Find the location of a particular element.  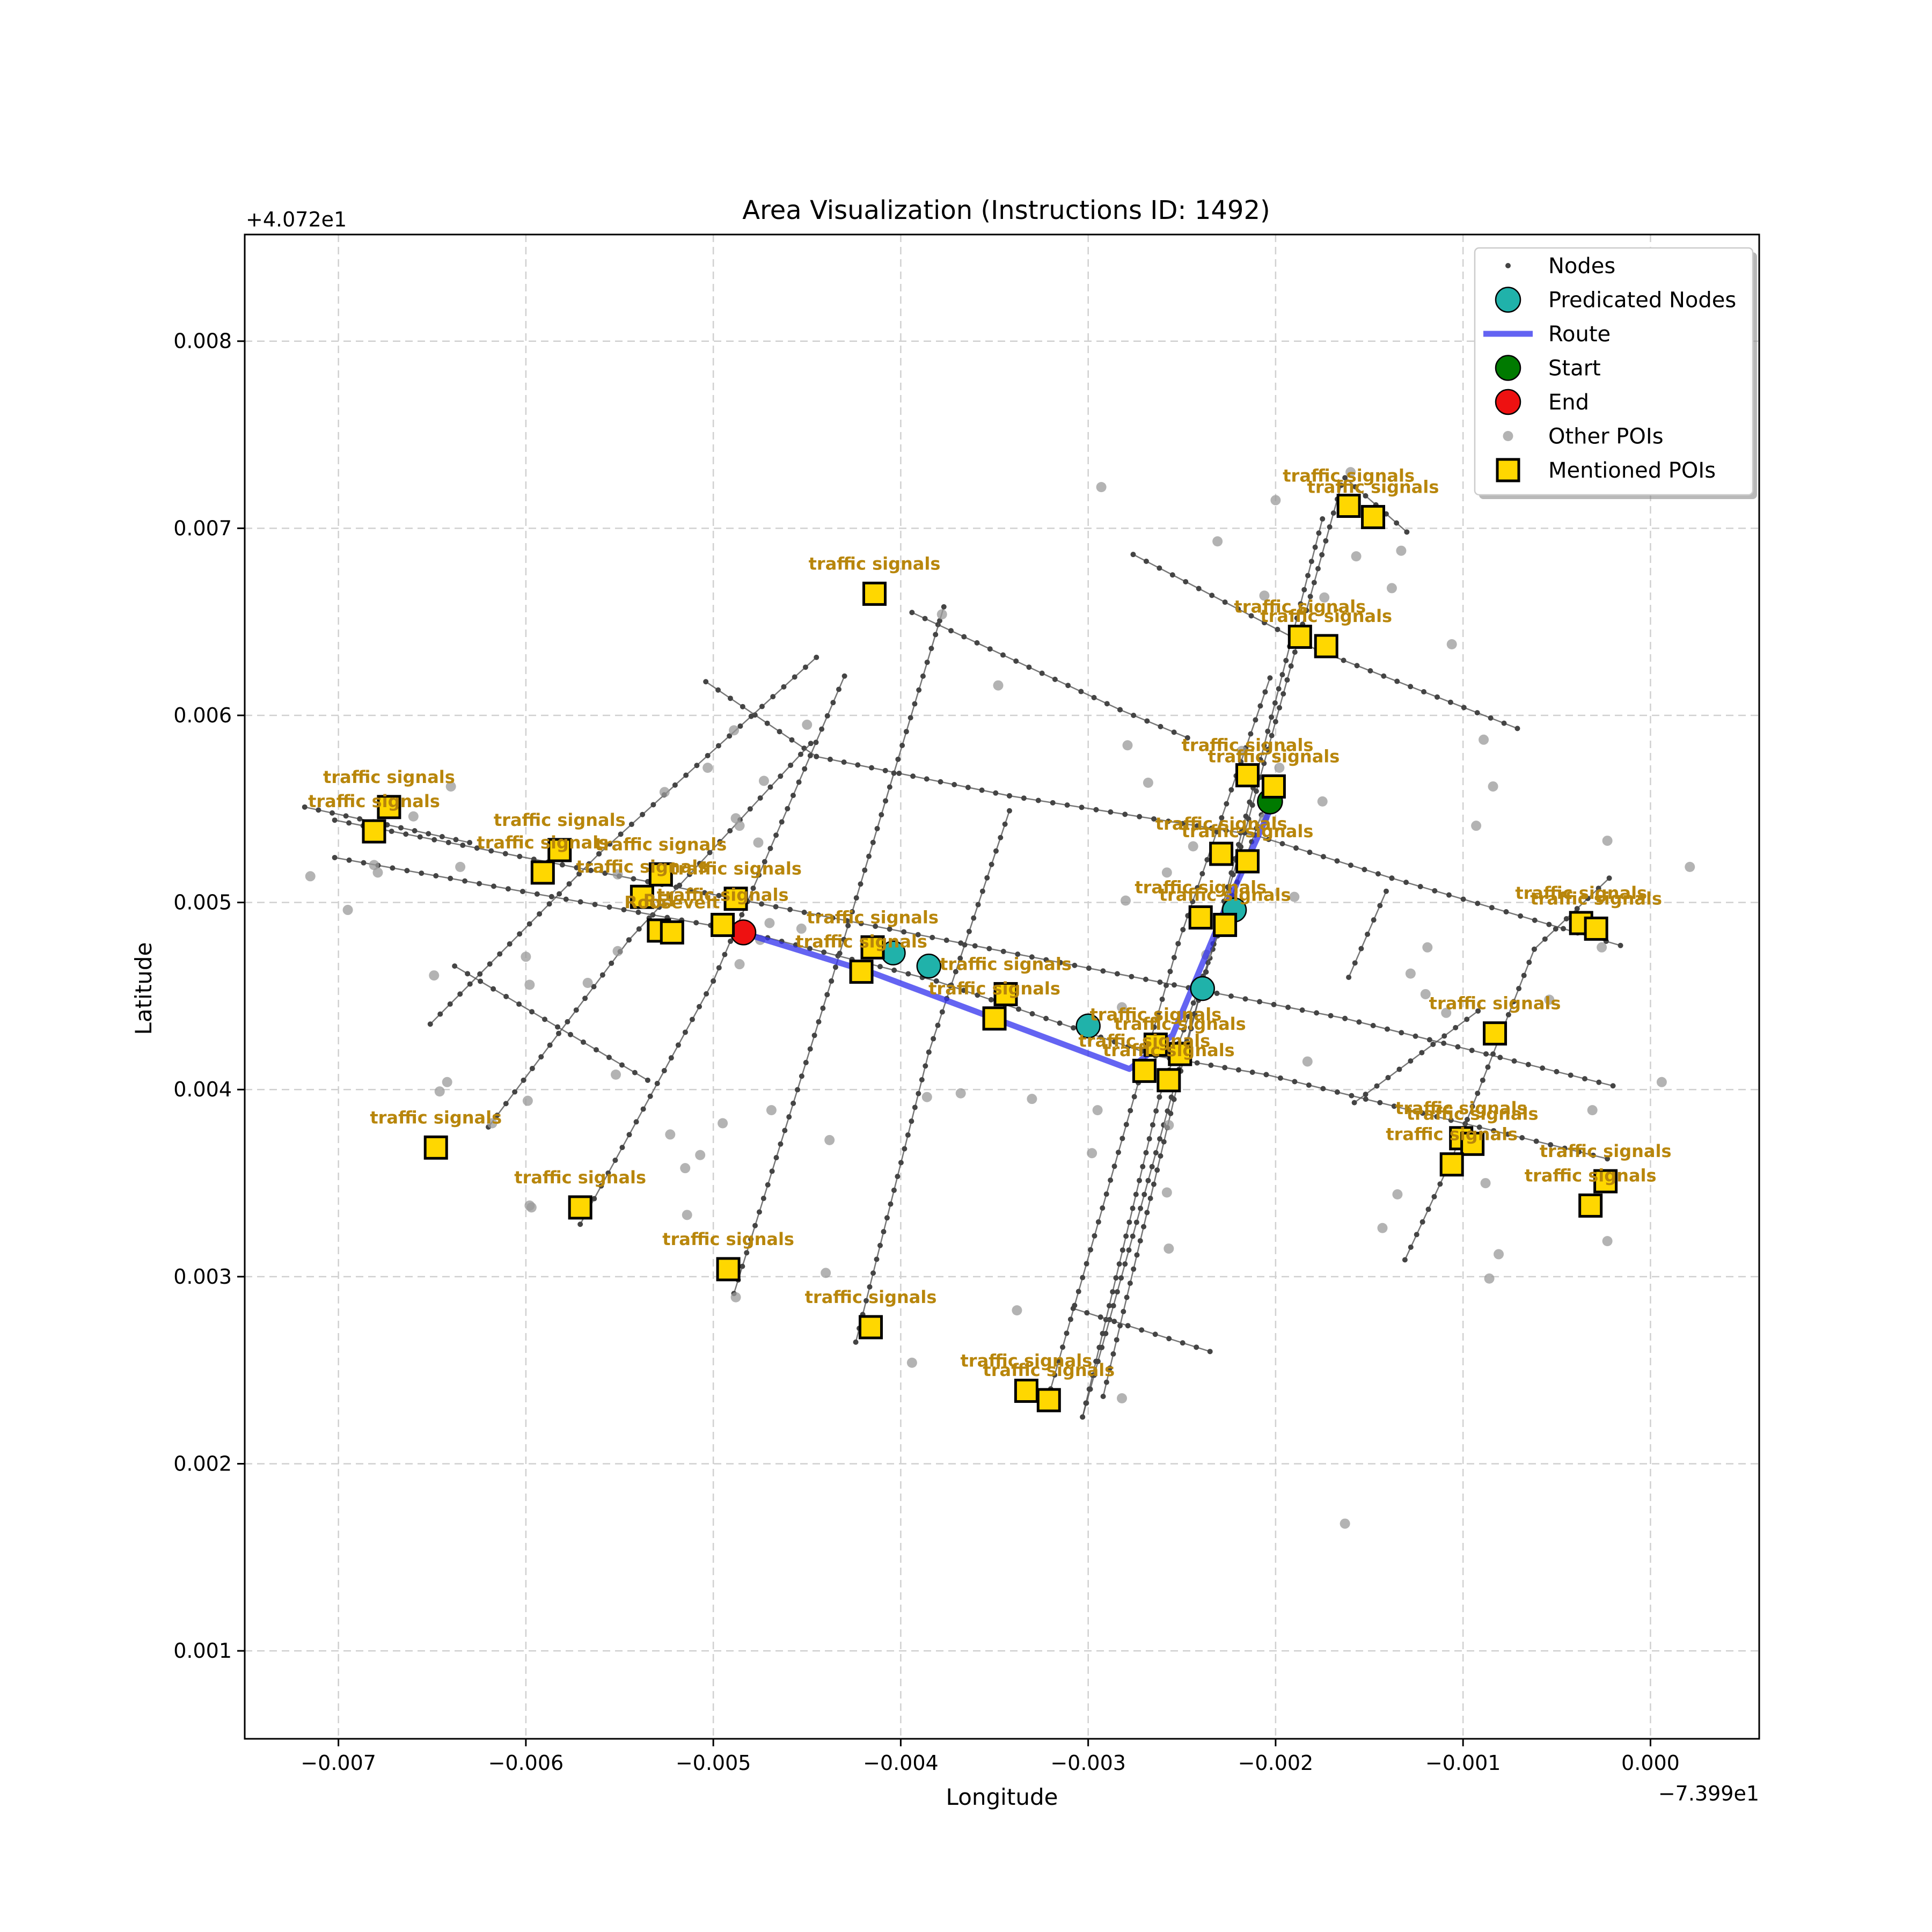

y-tick-label: 0.007 is located at coordinates (202, 528).